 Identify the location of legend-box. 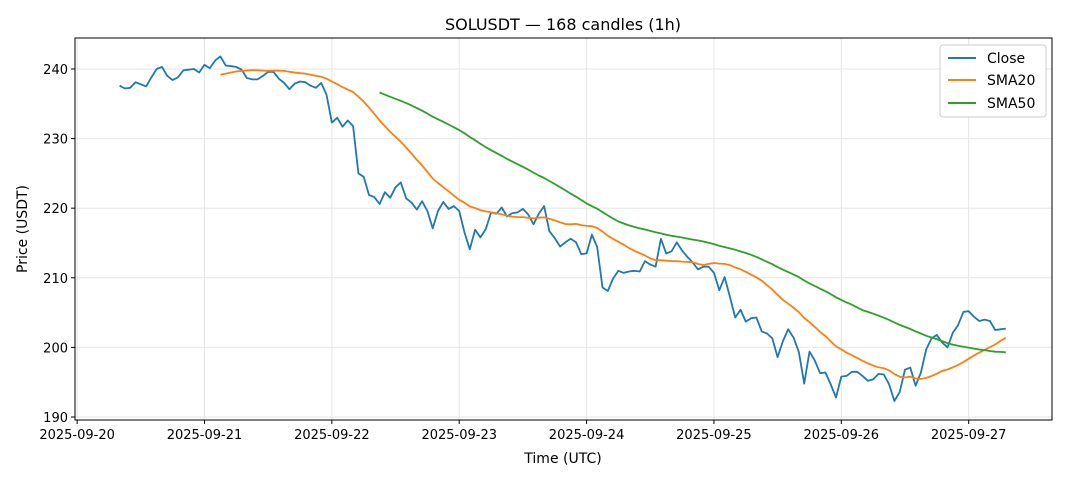
(993, 81).